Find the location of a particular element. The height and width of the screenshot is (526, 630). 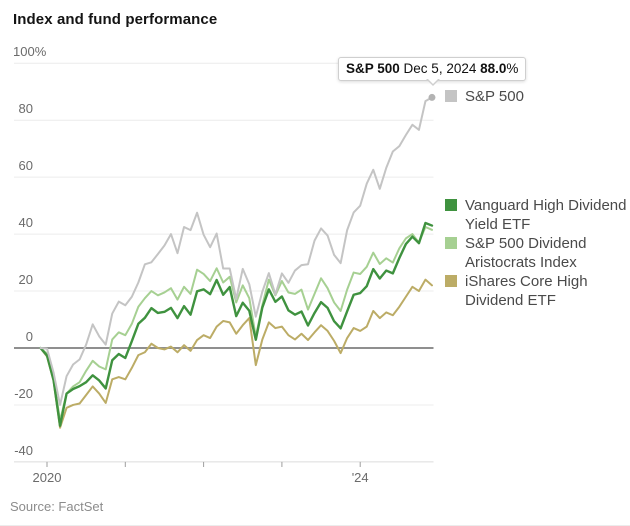

legend-item-vym: Vanguard High Dividend Yield ETF is located at coordinates (537, 215).